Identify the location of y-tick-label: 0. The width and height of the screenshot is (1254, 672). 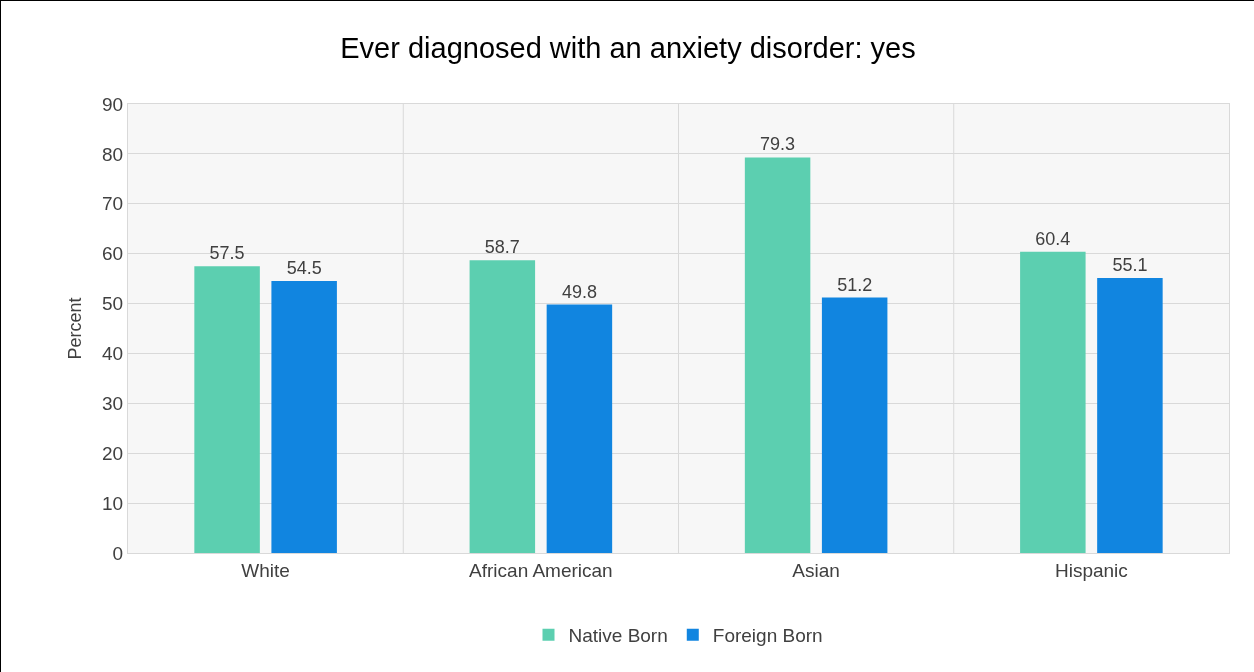
(118, 553).